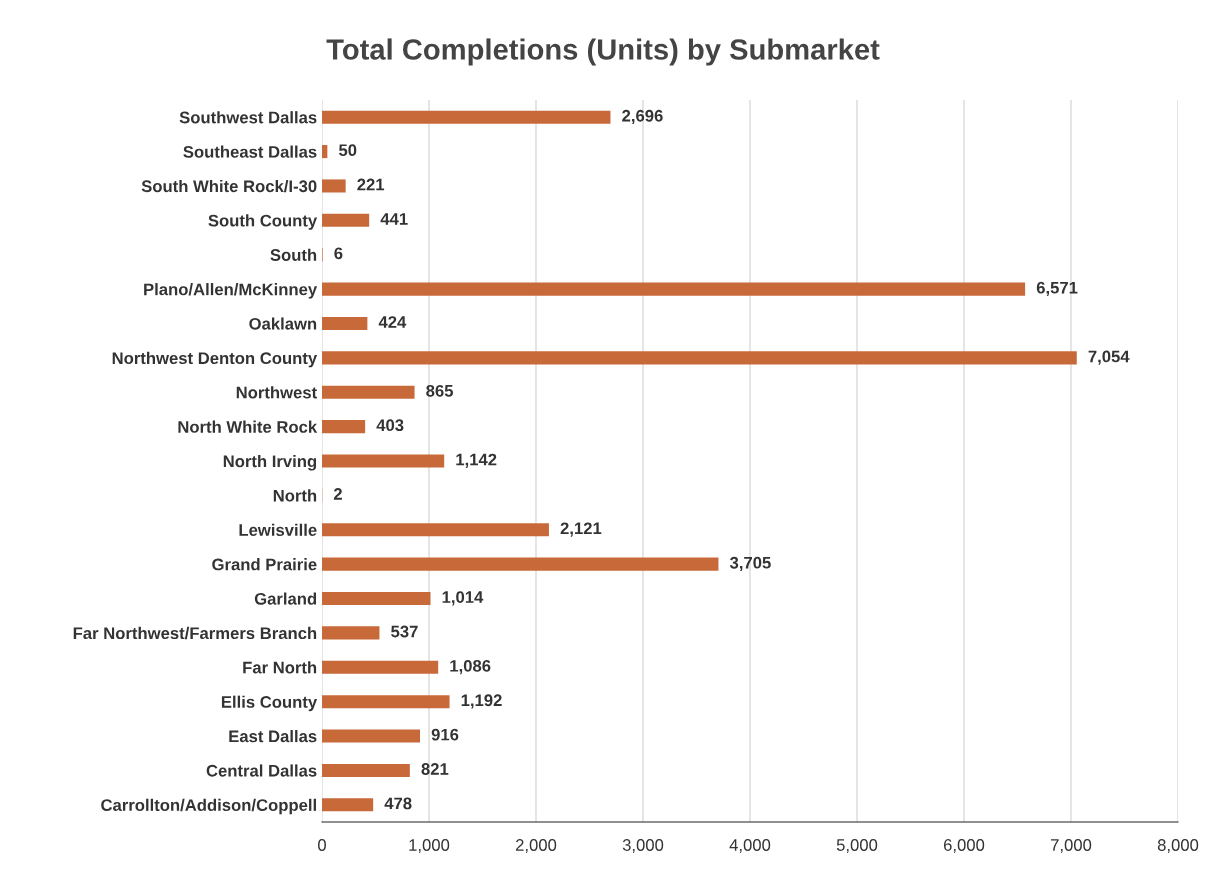 The height and width of the screenshot is (877, 1225). What do you see at coordinates (445, 734) in the screenshot?
I see `data-label: 916` at bounding box center [445, 734].